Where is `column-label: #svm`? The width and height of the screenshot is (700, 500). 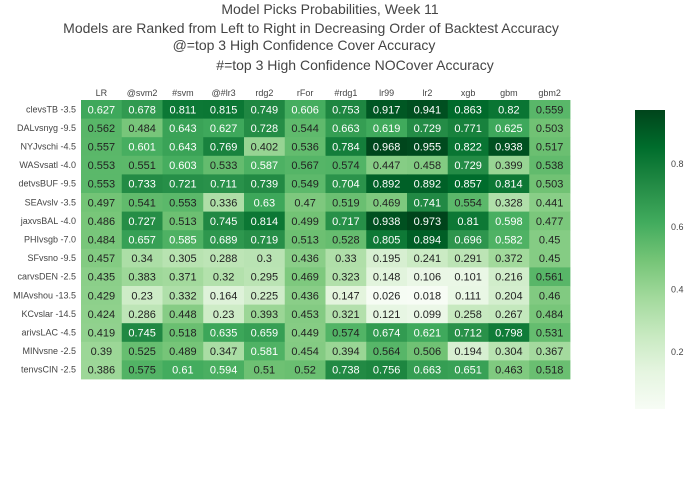
column-label: #svm is located at coordinates (183, 93).